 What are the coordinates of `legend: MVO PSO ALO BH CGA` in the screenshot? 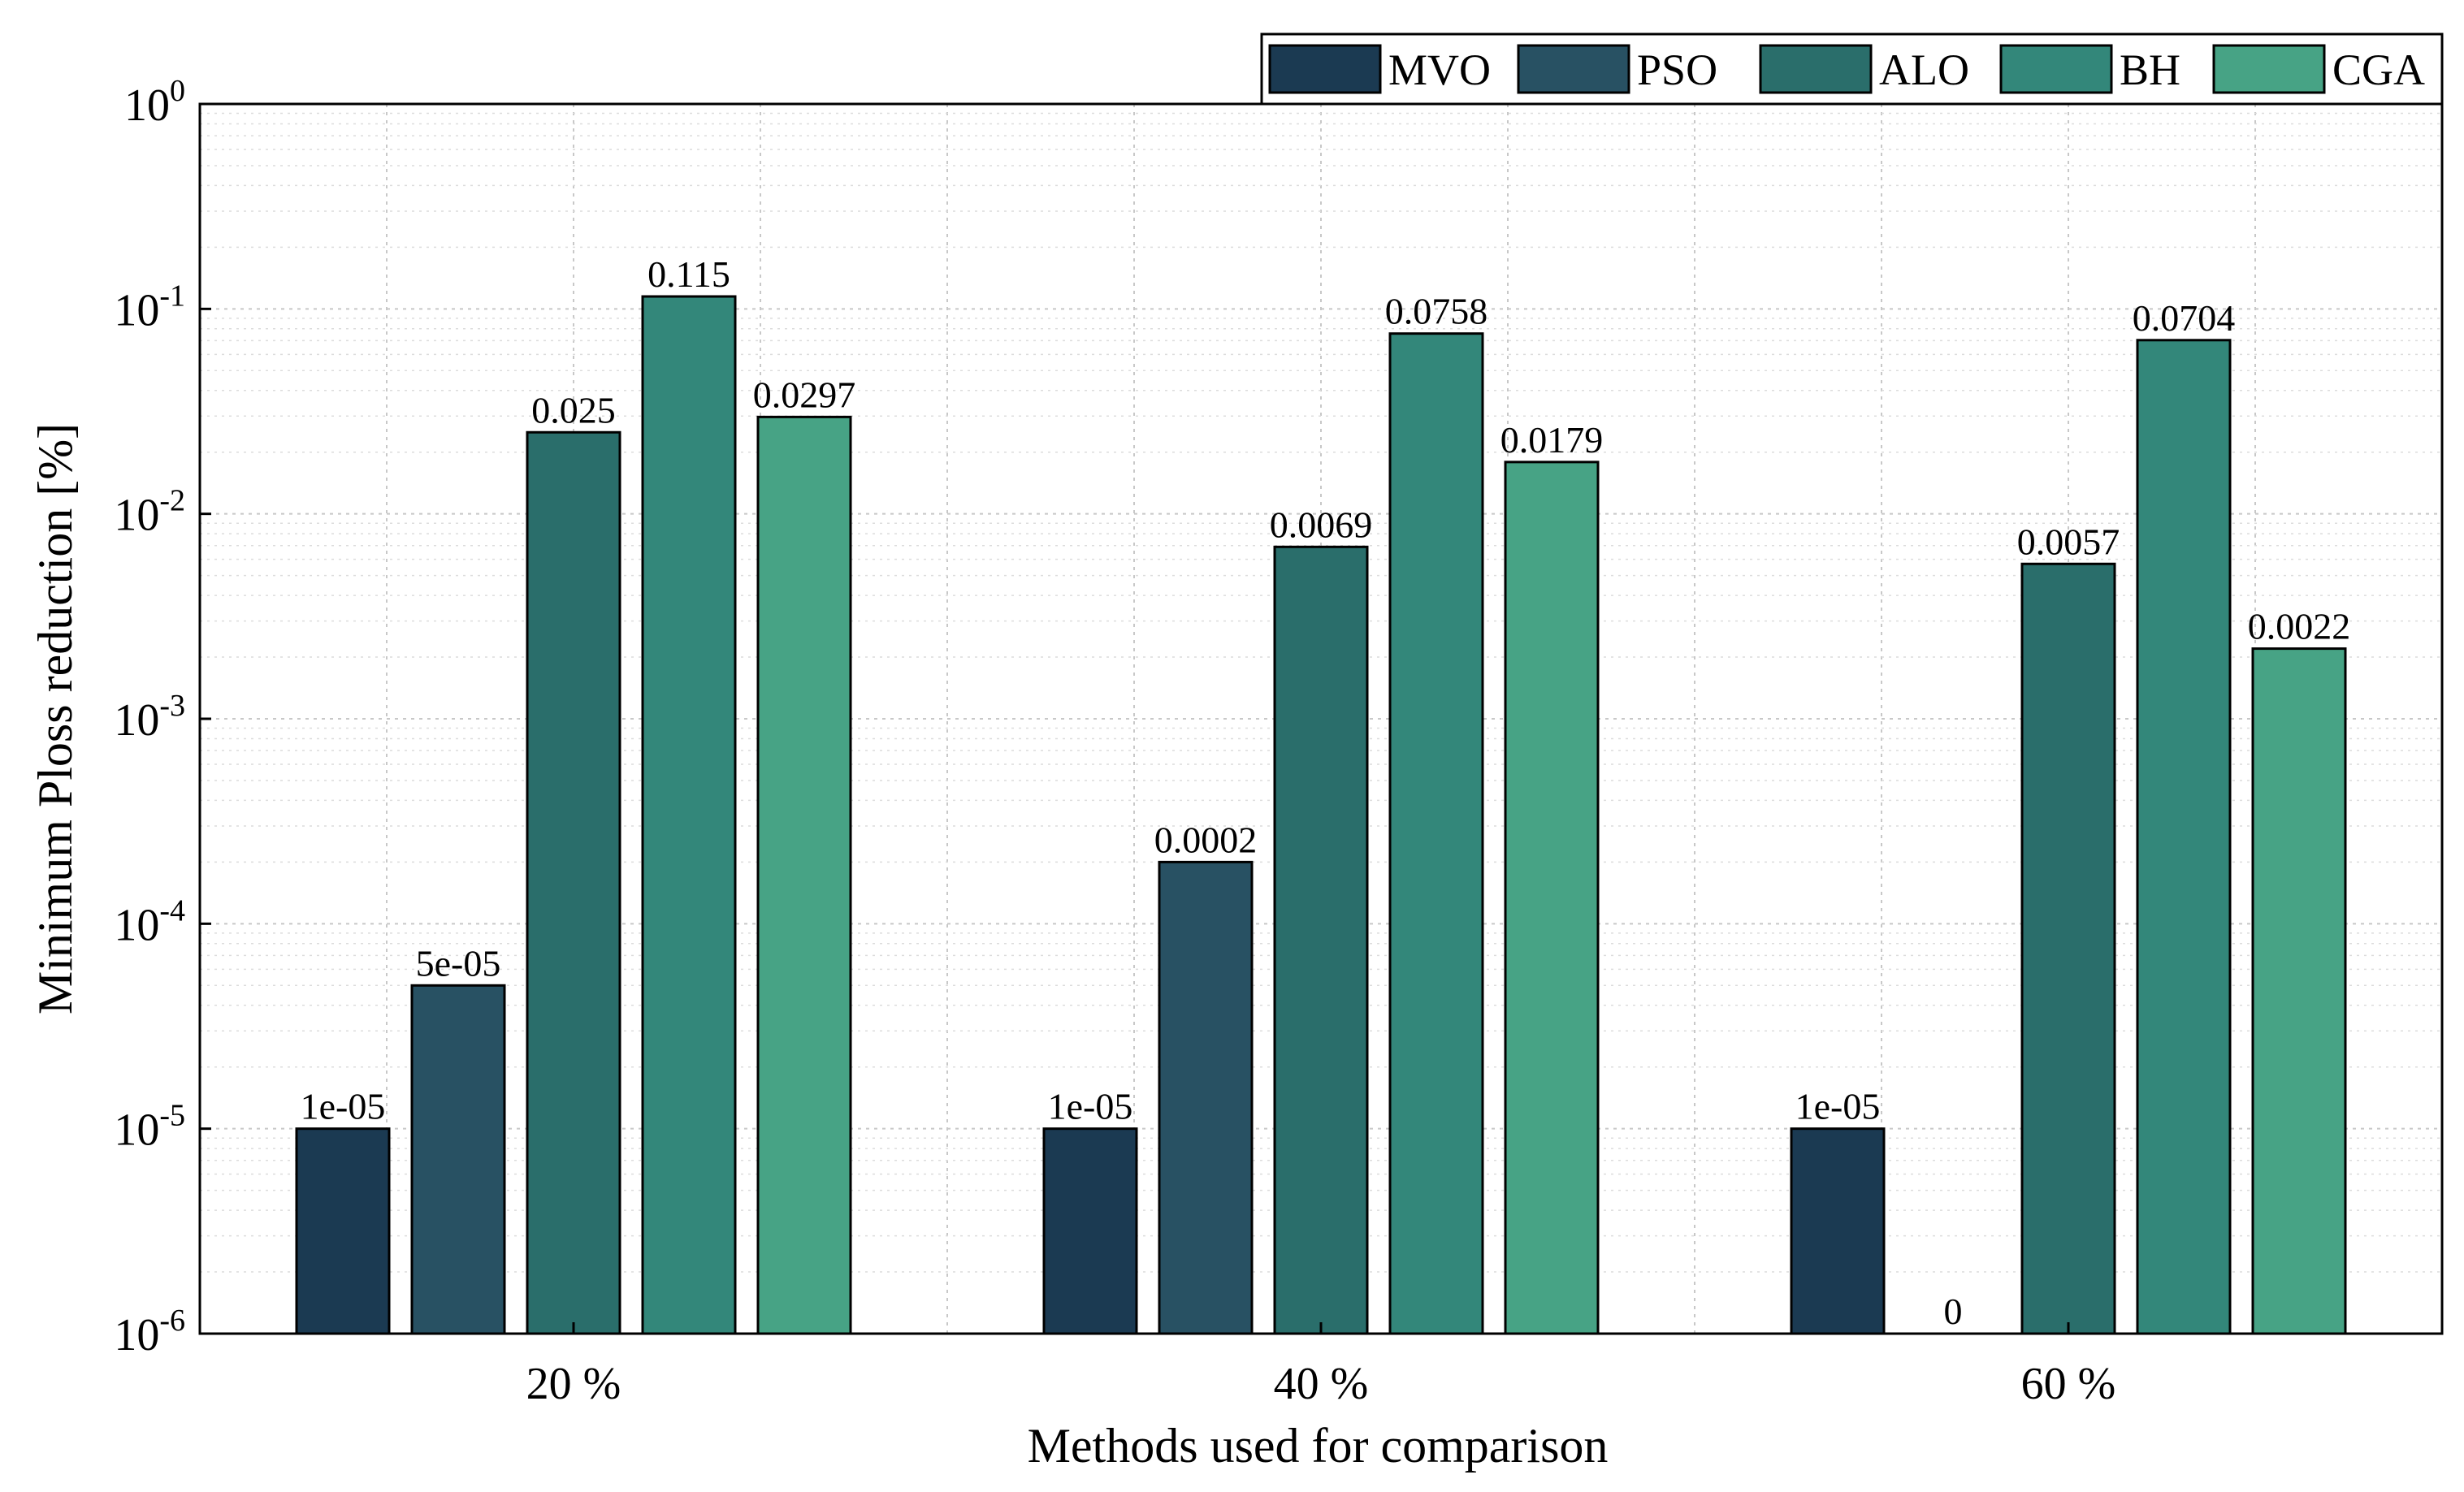 It's located at (1852, 69).